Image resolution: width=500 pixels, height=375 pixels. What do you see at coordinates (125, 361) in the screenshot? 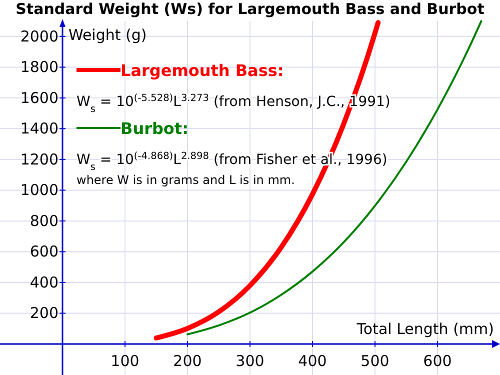
I see `x-tick-label: 100` at bounding box center [125, 361].